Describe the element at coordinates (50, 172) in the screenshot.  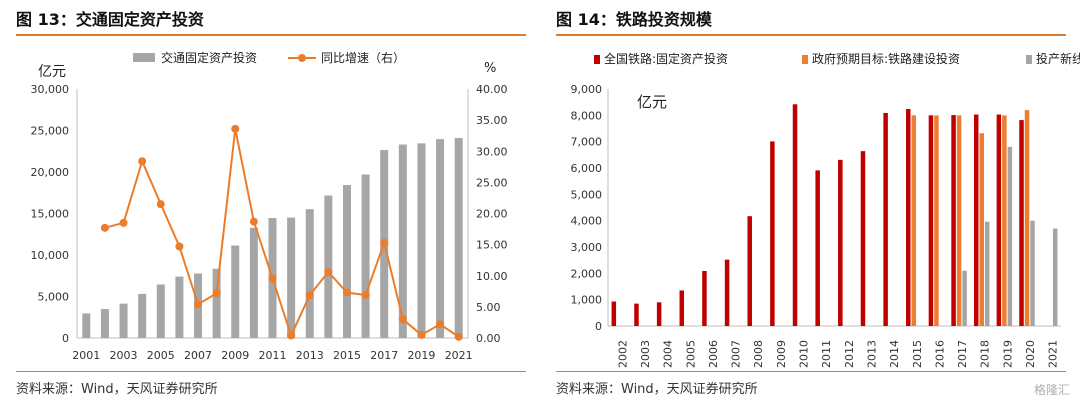
I see `left-y-tick-label: 20,000` at that location.